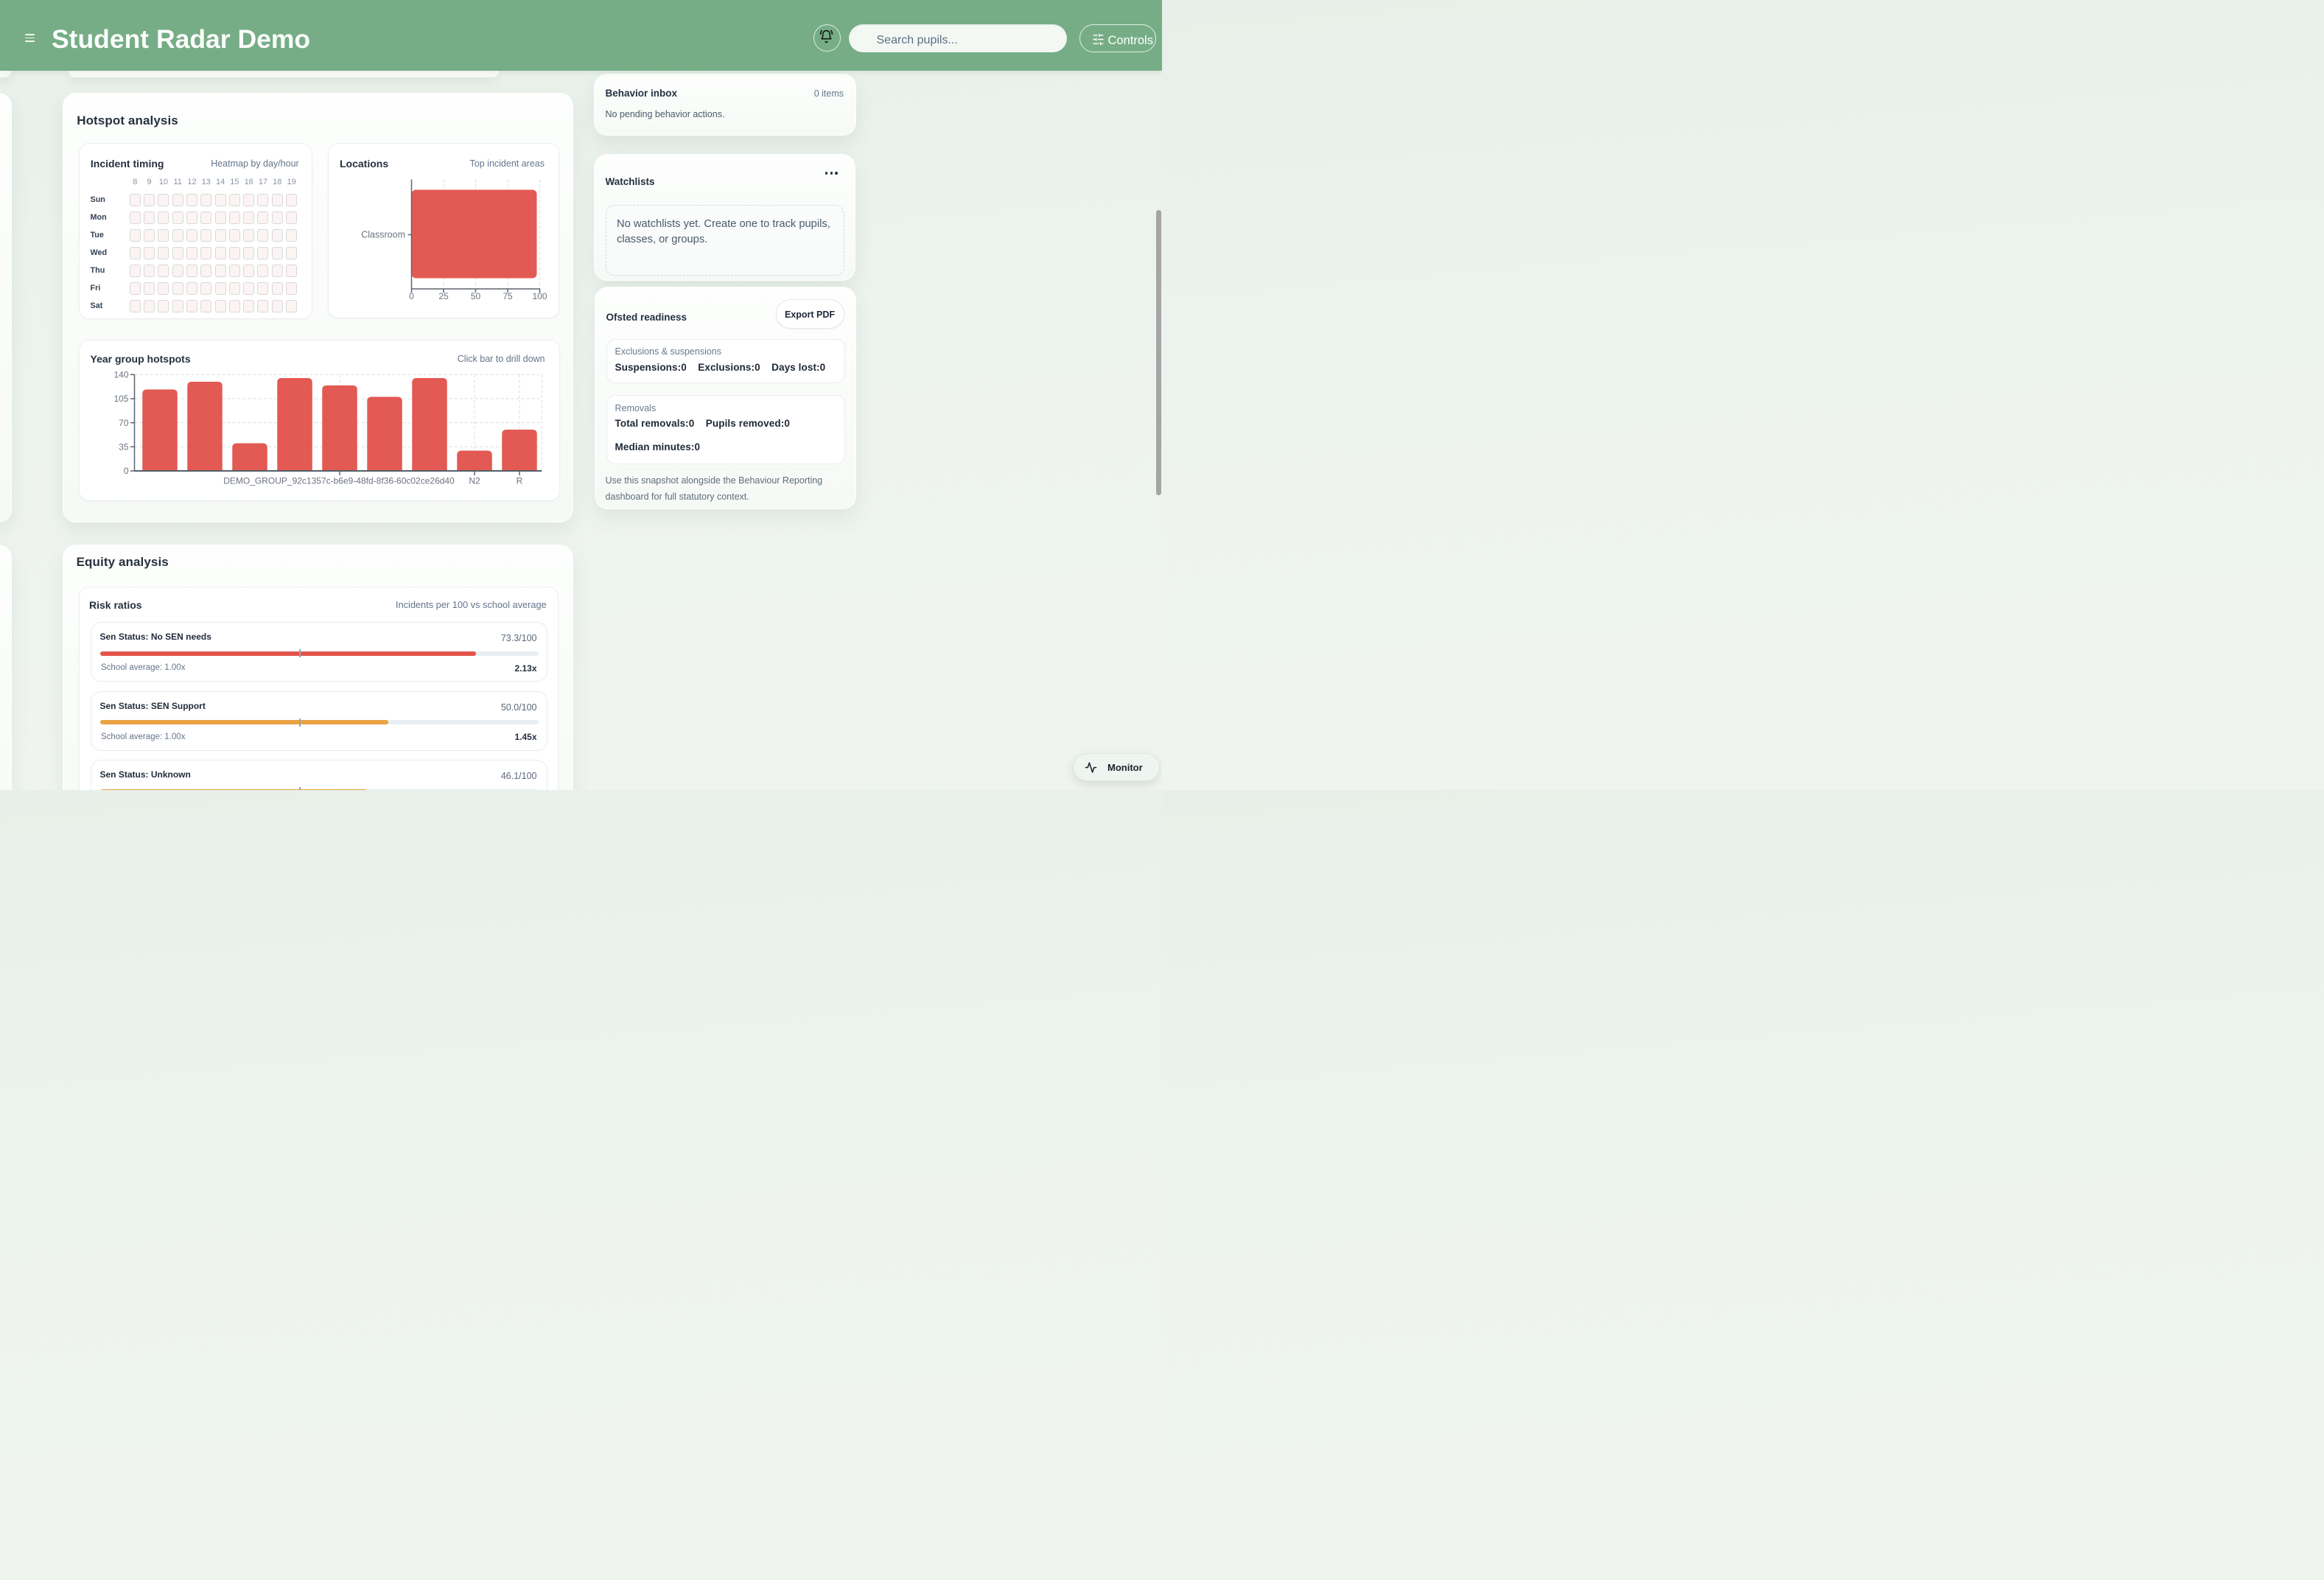  Describe the element at coordinates (444, 296) in the screenshot. I see `svg-text: 25` at that location.